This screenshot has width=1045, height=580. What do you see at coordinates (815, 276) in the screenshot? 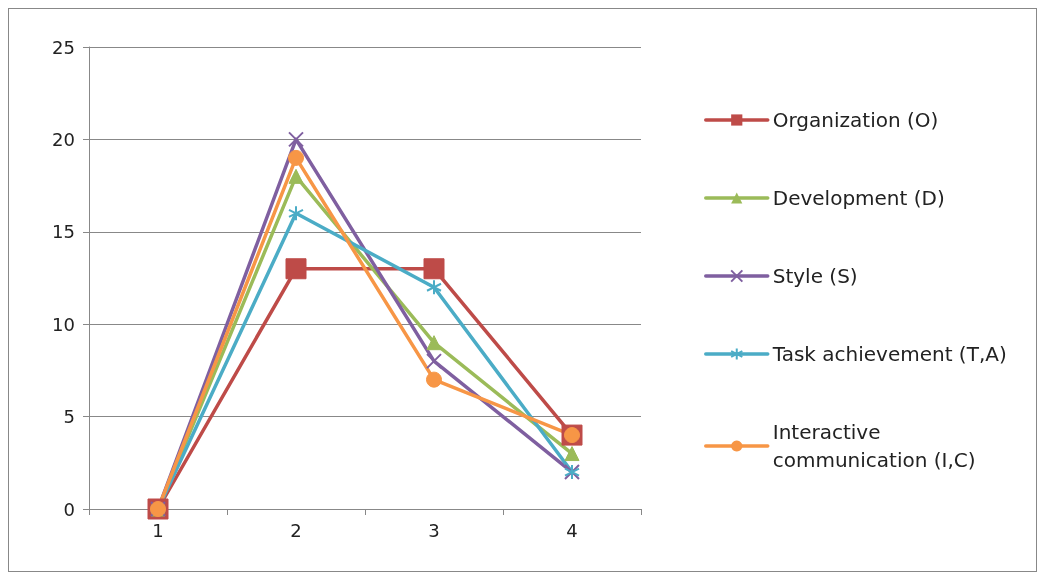
I see `legend-label: Style (S)` at bounding box center [815, 276].